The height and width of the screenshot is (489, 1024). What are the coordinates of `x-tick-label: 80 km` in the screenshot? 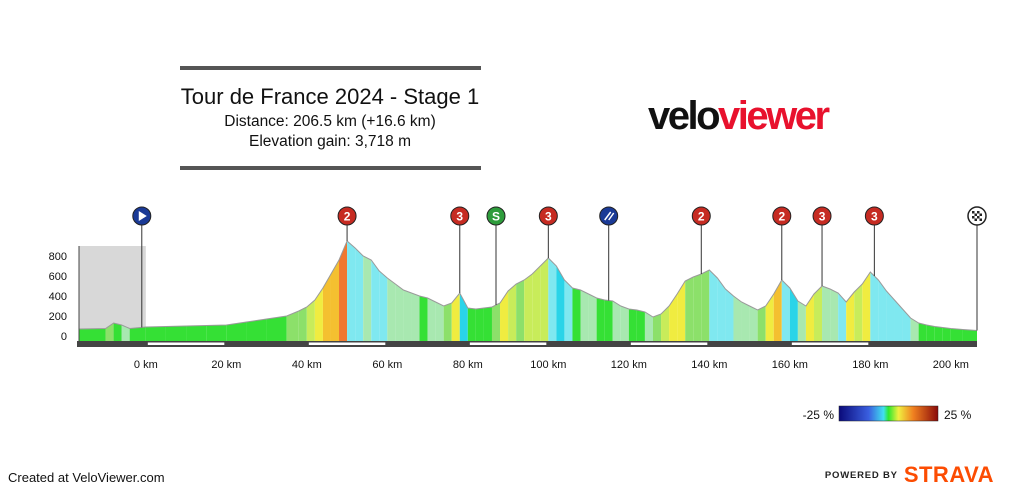 It's located at (468, 365).